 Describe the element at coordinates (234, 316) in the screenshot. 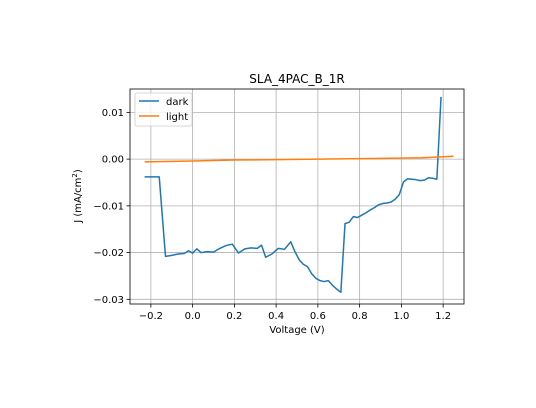

I see `x-tick-label: 0.2` at that location.